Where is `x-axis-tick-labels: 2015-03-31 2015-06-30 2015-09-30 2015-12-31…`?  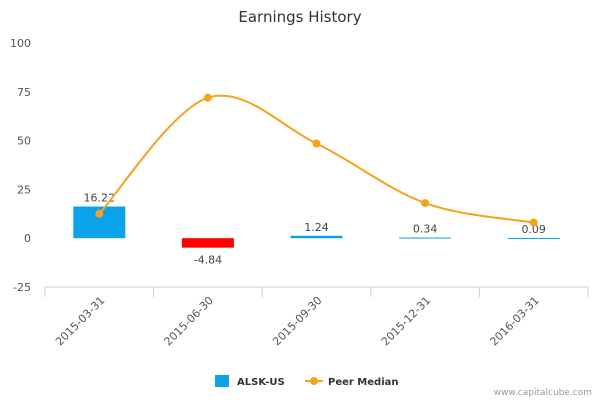 x-axis-tick-labels: 2015-03-31 2015-06-30 2015-09-30 2015-12-31… is located at coordinates (297, 321).